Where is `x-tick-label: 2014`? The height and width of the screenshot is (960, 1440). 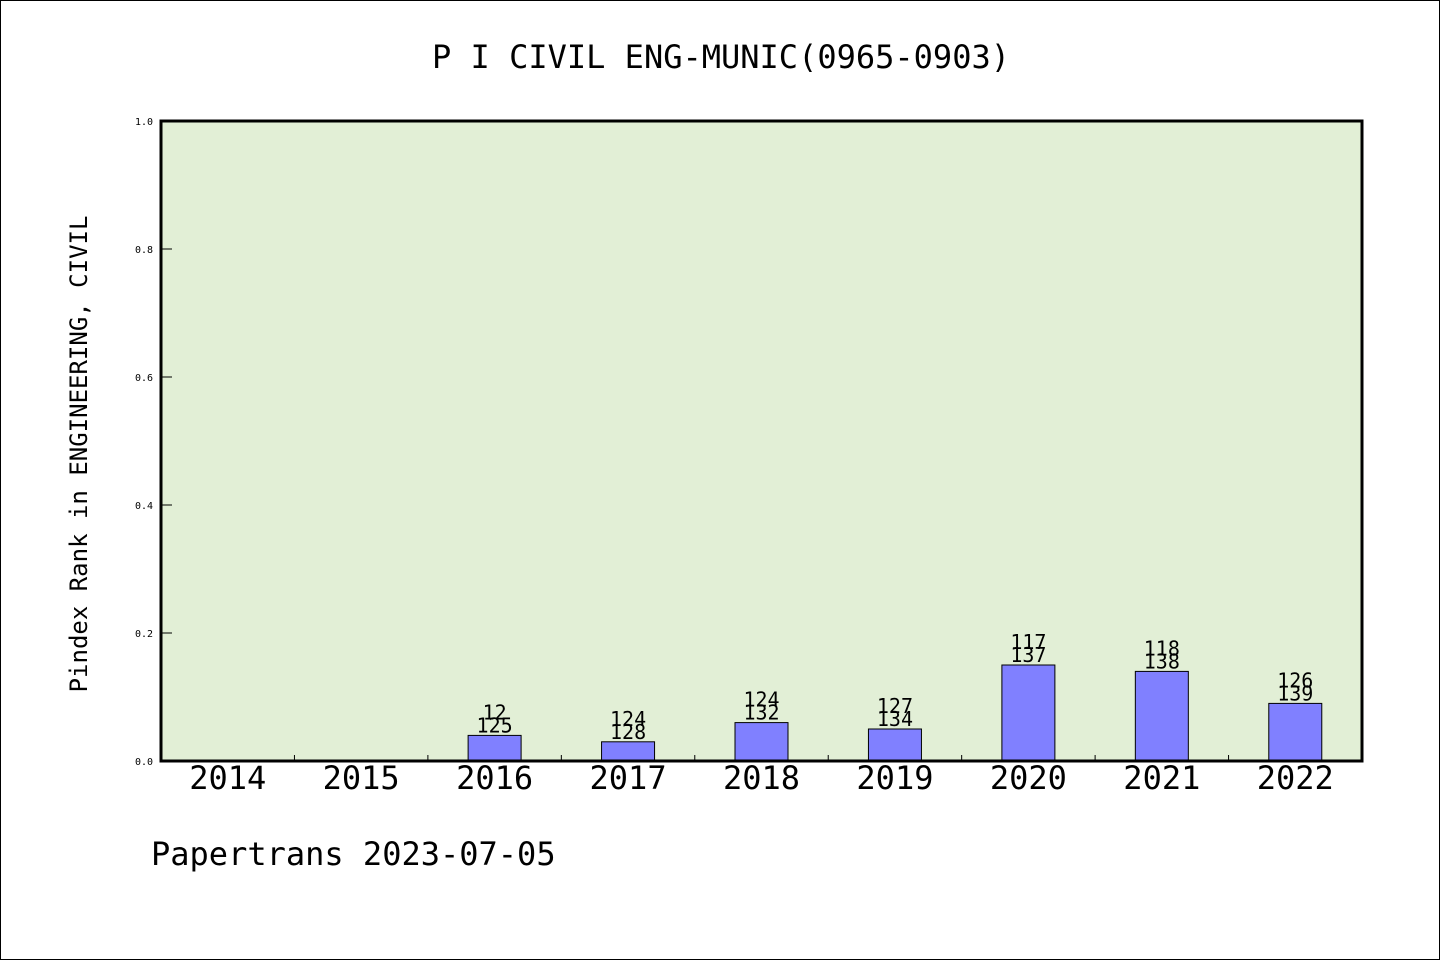
x-tick-label: 2014 is located at coordinates (227, 778).